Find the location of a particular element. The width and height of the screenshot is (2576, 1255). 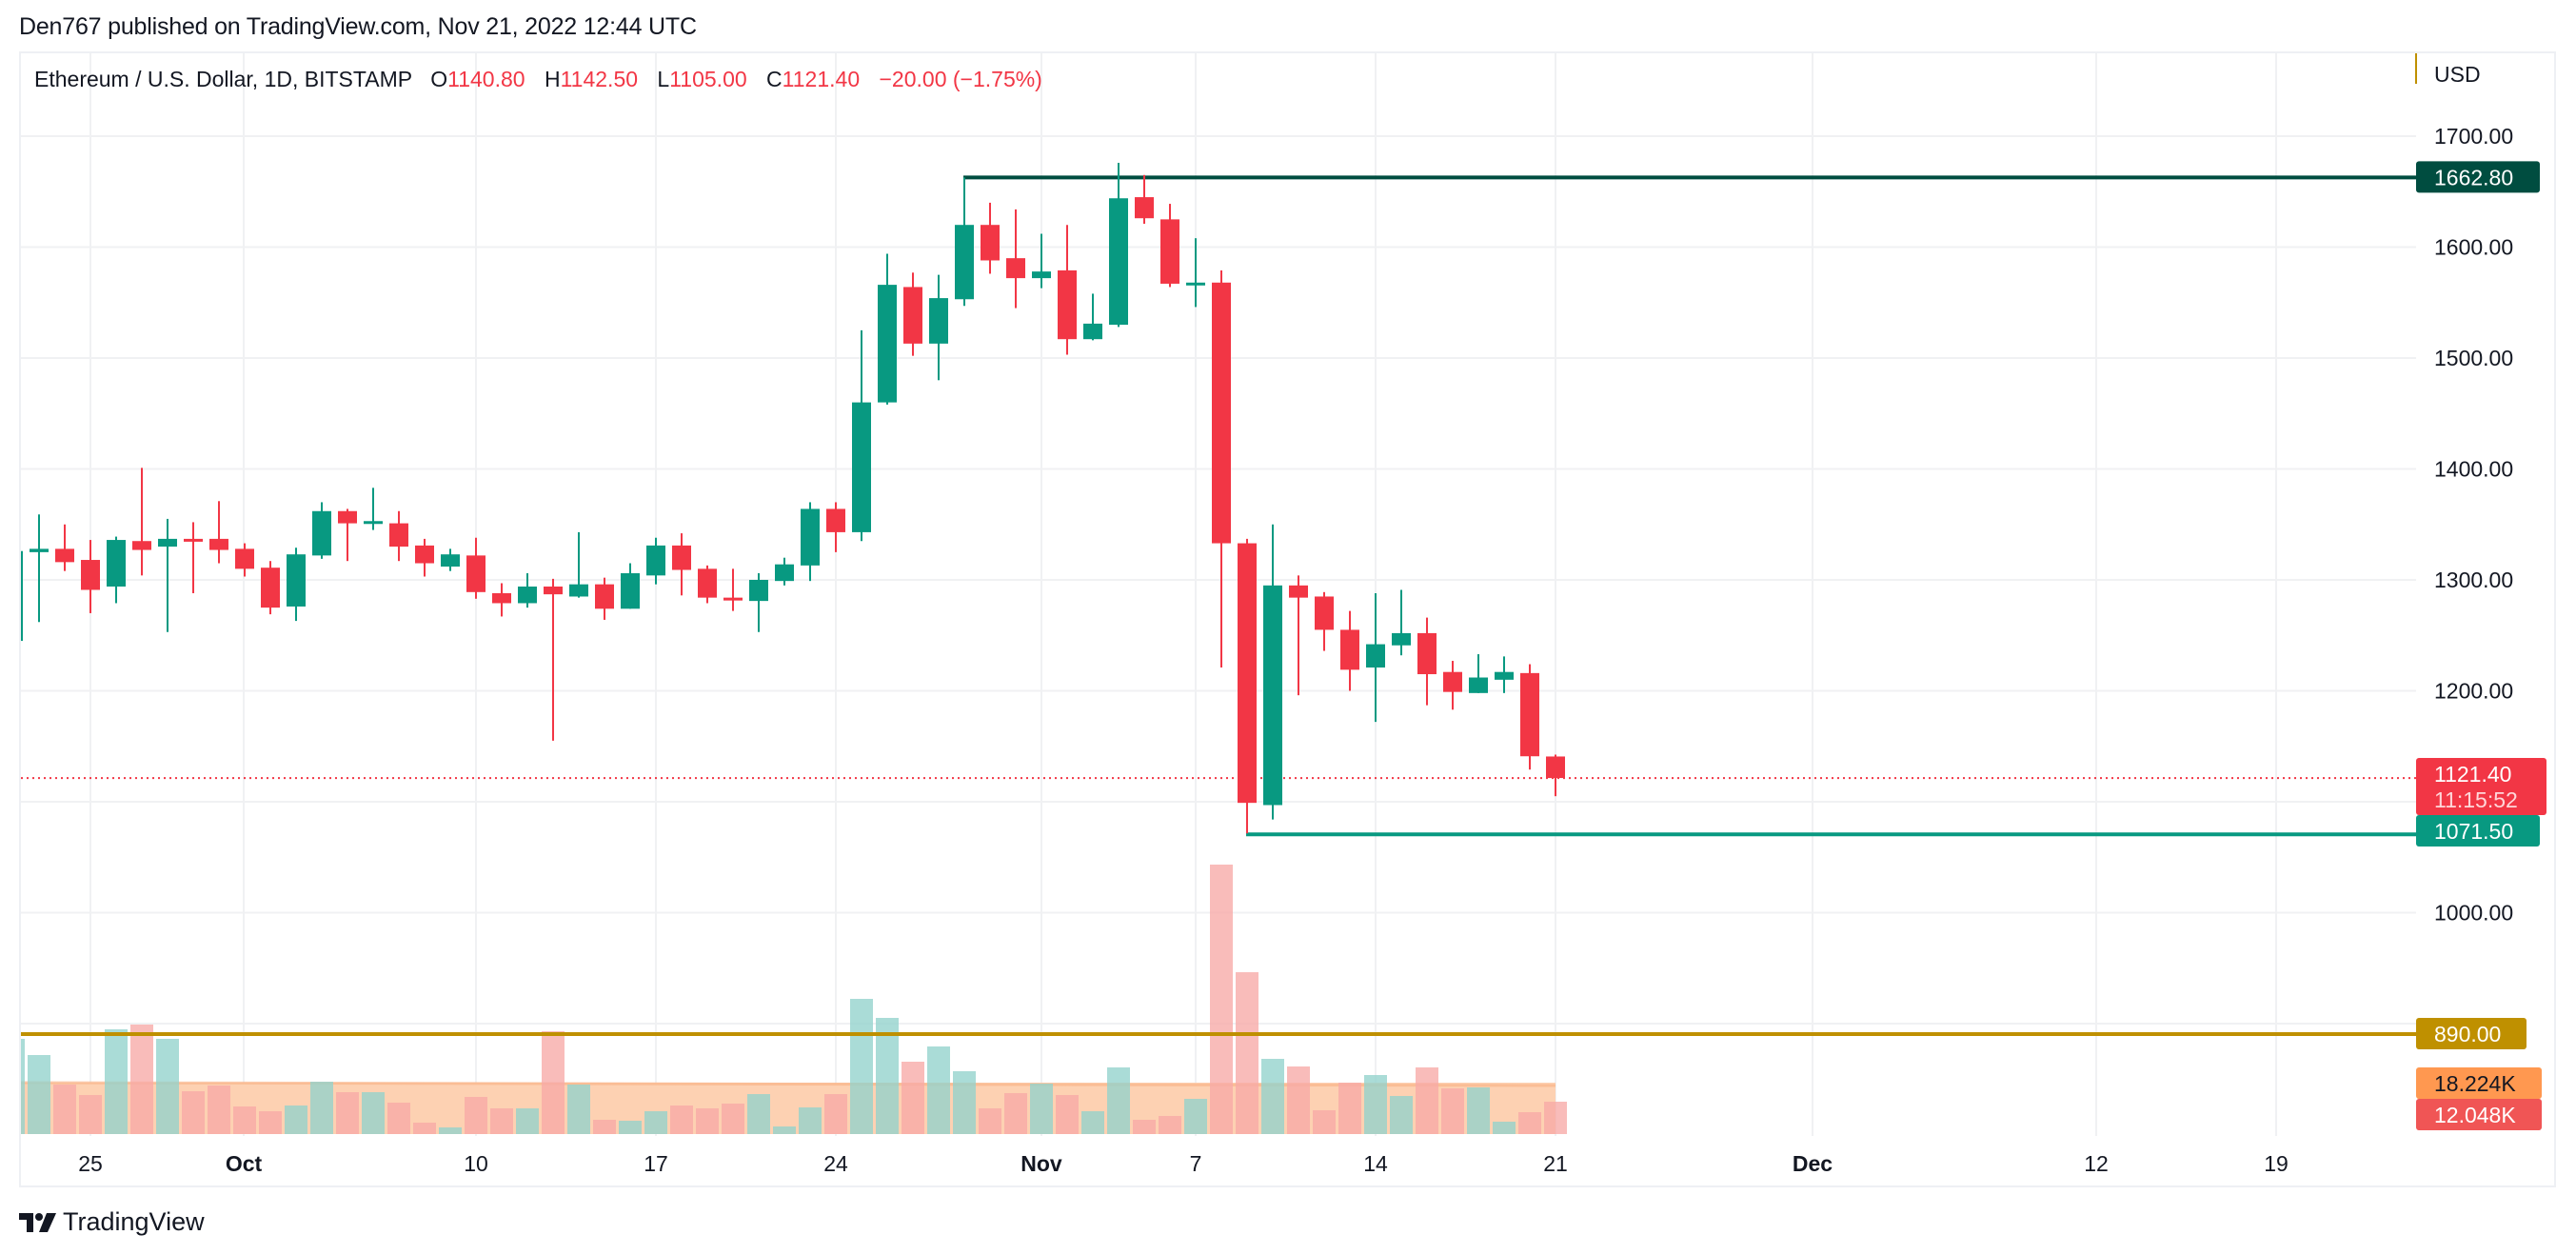

svg-text: 24 is located at coordinates (835, 1163).